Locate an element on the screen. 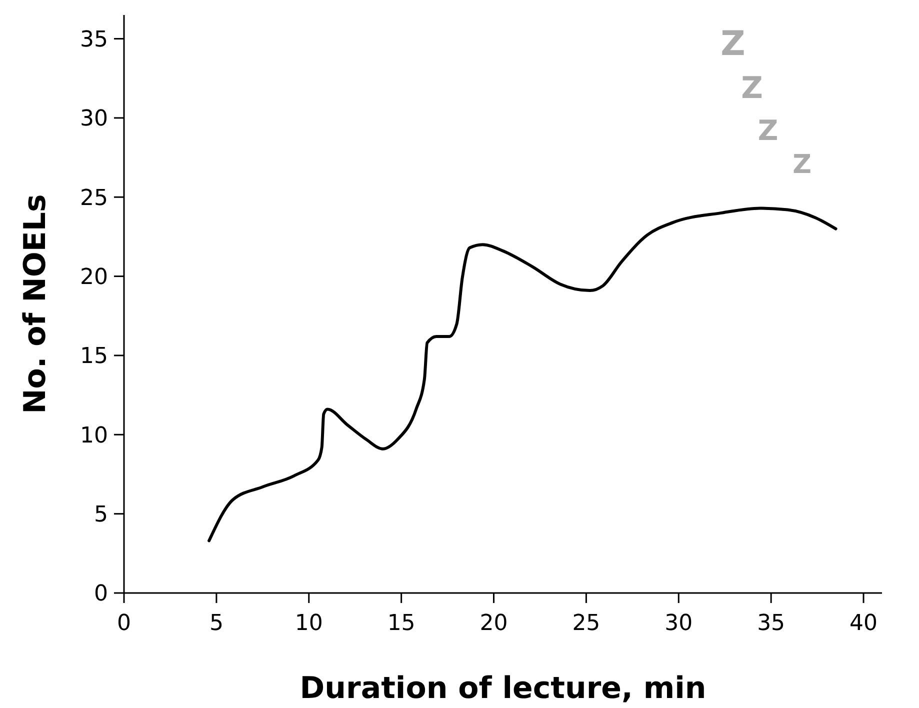 The image size is (919, 708). x-tick-label: 0 is located at coordinates (124, 623).